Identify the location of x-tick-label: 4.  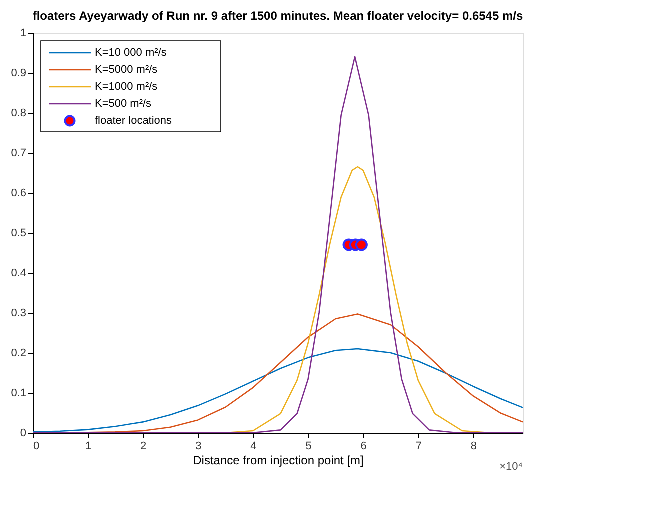
(253, 446).